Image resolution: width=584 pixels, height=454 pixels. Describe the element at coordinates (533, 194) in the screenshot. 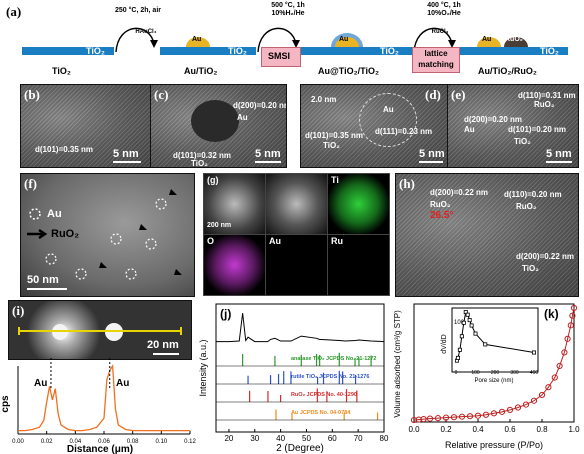

I see `lattice-h-2: d(110)=0.20 nm` at that location.